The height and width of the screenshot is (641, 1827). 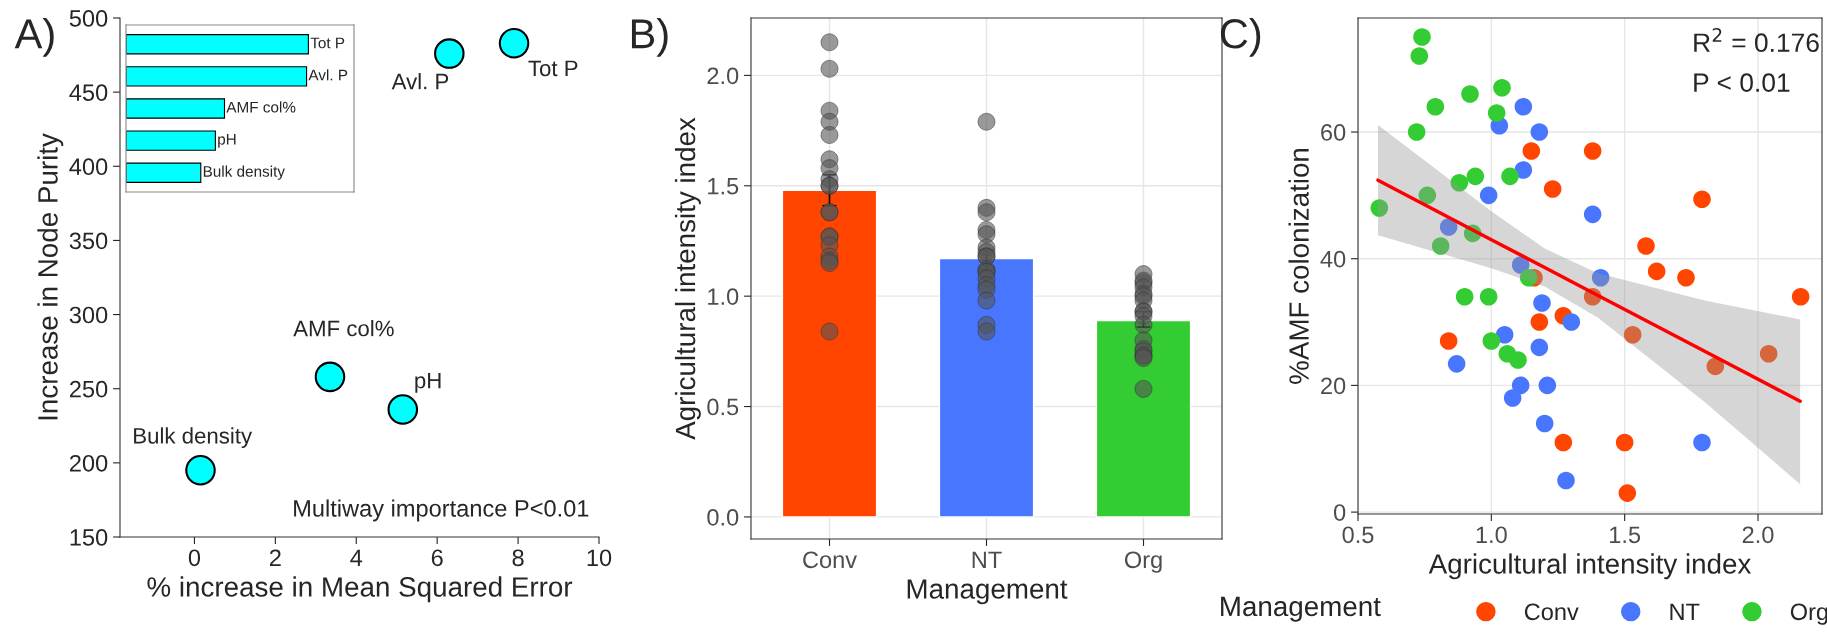 What do you see at coordinates (723, 407) in the screenshot?
I see `y-tick-label: 0.5` at bounding box center [723, 407].